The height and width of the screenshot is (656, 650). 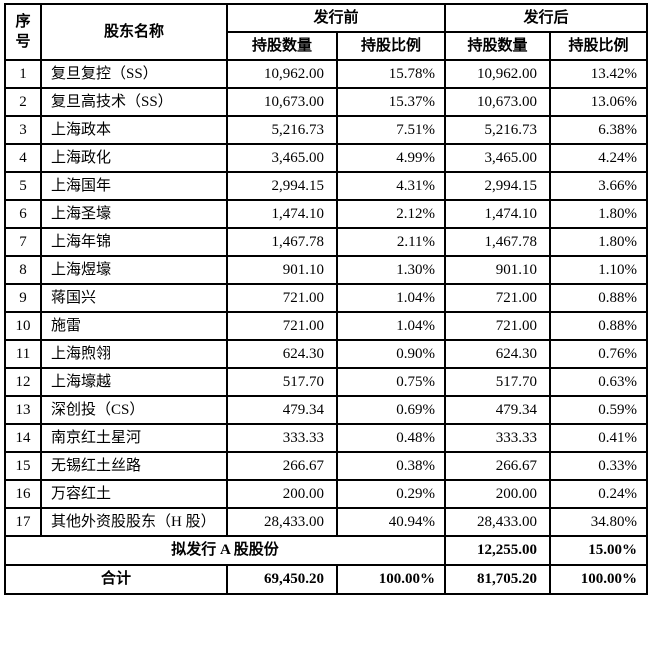 I want to click on total-pre-ratio: 100.00%, so click(x=391, y=579).